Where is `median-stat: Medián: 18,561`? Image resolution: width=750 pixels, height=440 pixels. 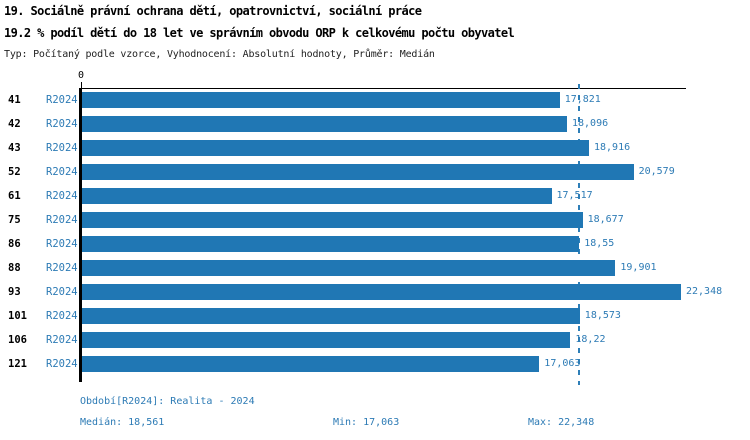
median-stat: Medián: 18,561 is located at coordinates (122, 422).